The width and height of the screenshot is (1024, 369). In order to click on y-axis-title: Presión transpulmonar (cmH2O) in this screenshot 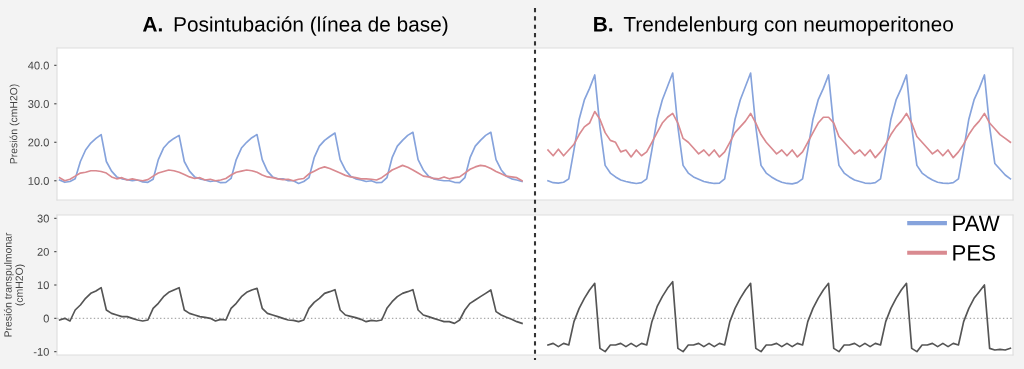, I will do `click(14, 284)`.